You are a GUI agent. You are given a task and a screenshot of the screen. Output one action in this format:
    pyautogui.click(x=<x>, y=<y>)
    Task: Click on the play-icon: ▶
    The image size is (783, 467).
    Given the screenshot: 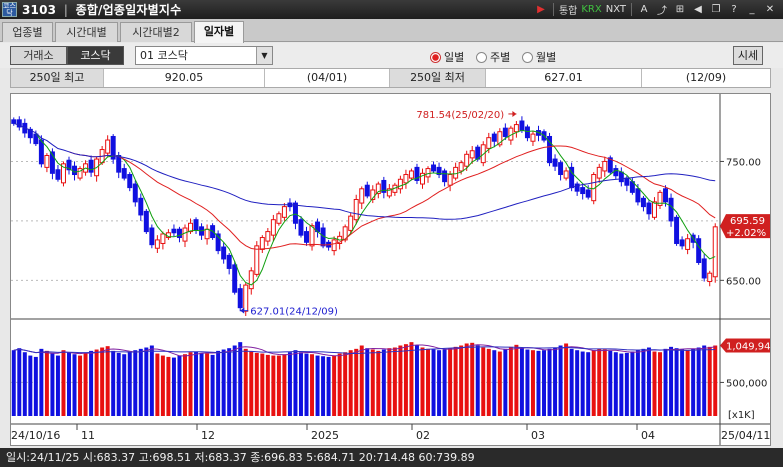 What is the action you would take?
    pyautogui.click(x=541, y=9)
    